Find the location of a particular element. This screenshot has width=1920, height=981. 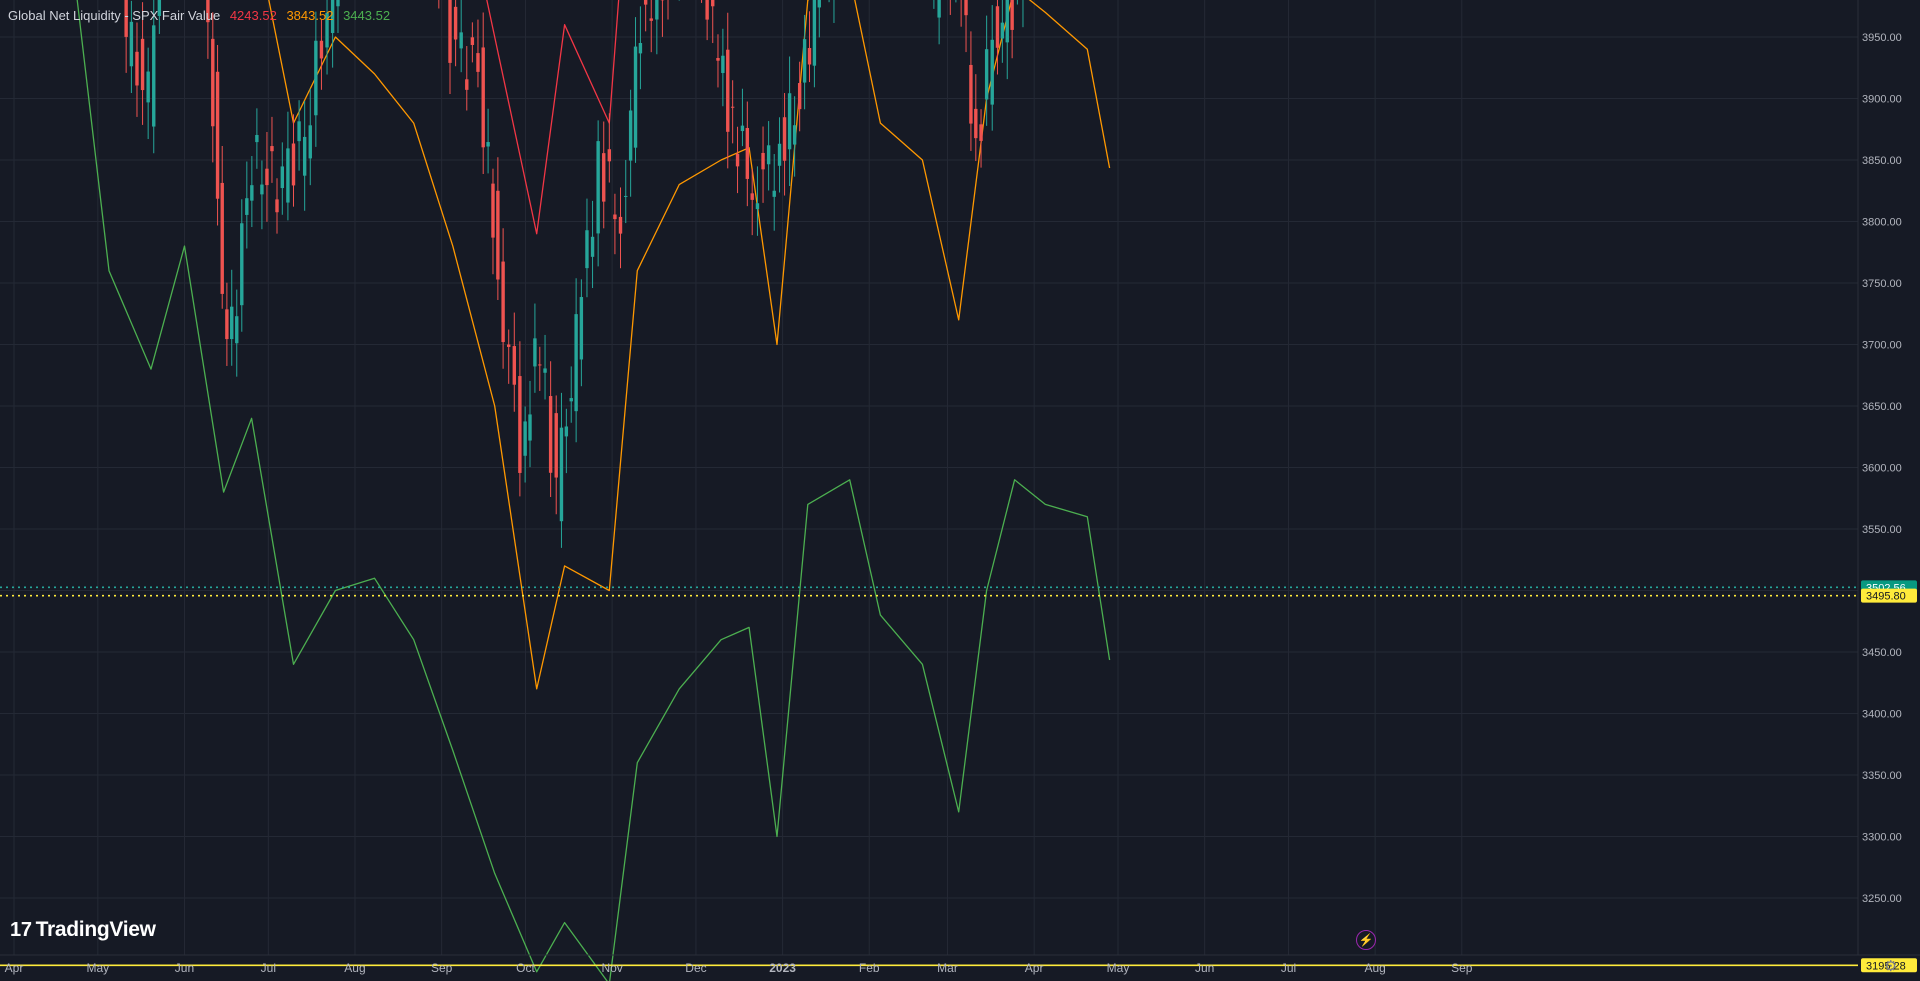

legend-value-orange: 3843.52 is located at coordinates (310, 15).